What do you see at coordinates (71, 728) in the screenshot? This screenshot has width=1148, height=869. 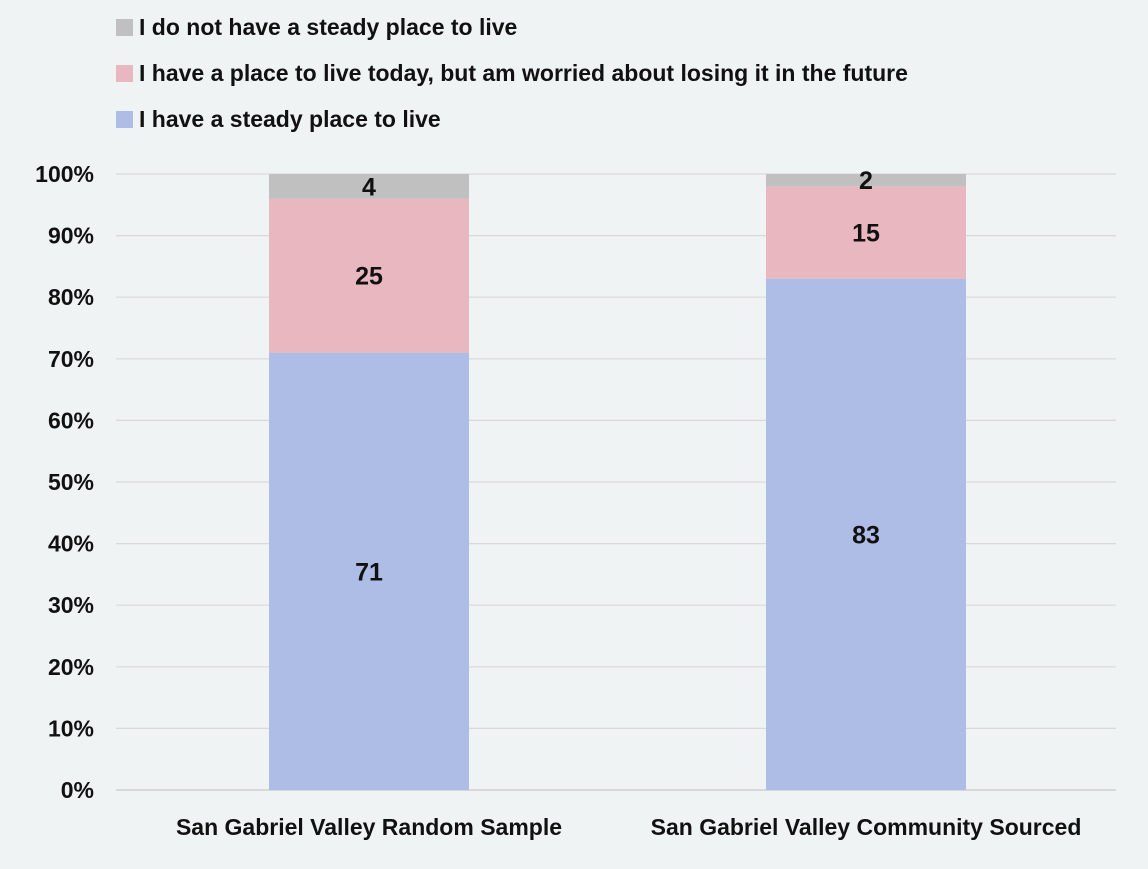 I see `y-tick-label: 10%` at bounding box center [71, 728].